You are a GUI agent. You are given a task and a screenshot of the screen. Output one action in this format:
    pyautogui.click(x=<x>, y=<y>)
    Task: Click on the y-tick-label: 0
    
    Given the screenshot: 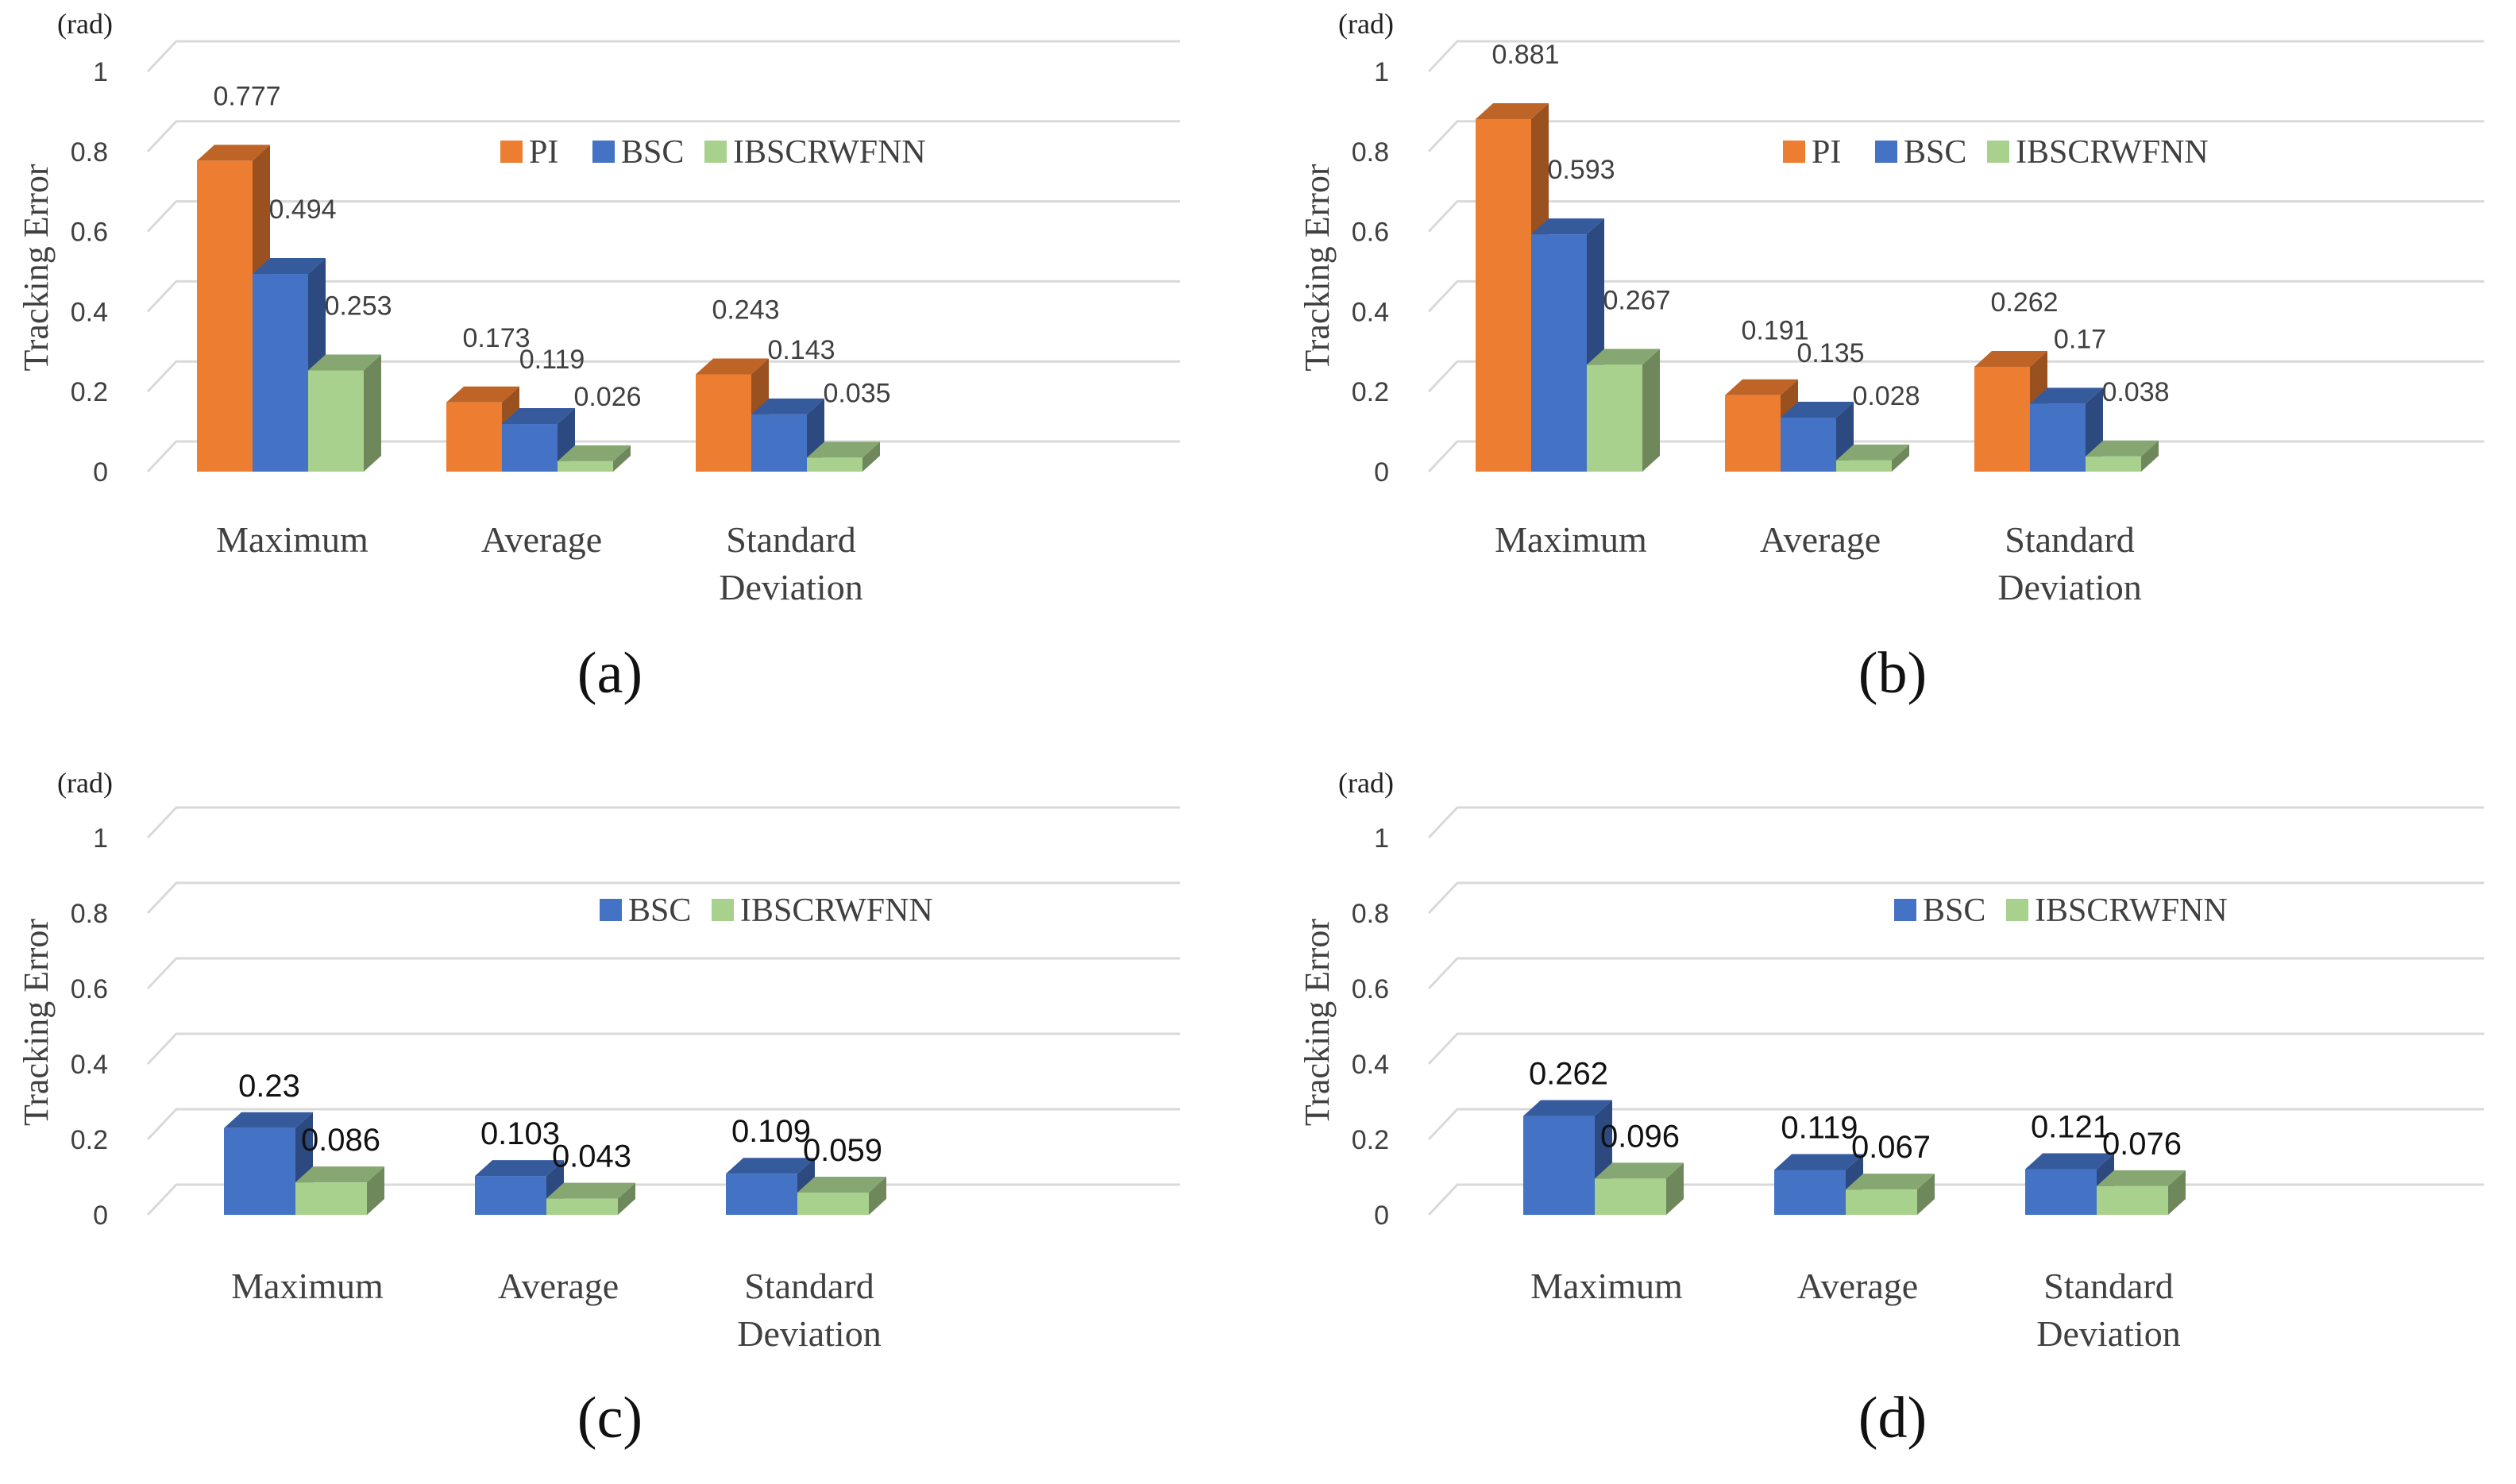 What is the action you would take?
    pyautogui.click(x=100, y=1216)
    